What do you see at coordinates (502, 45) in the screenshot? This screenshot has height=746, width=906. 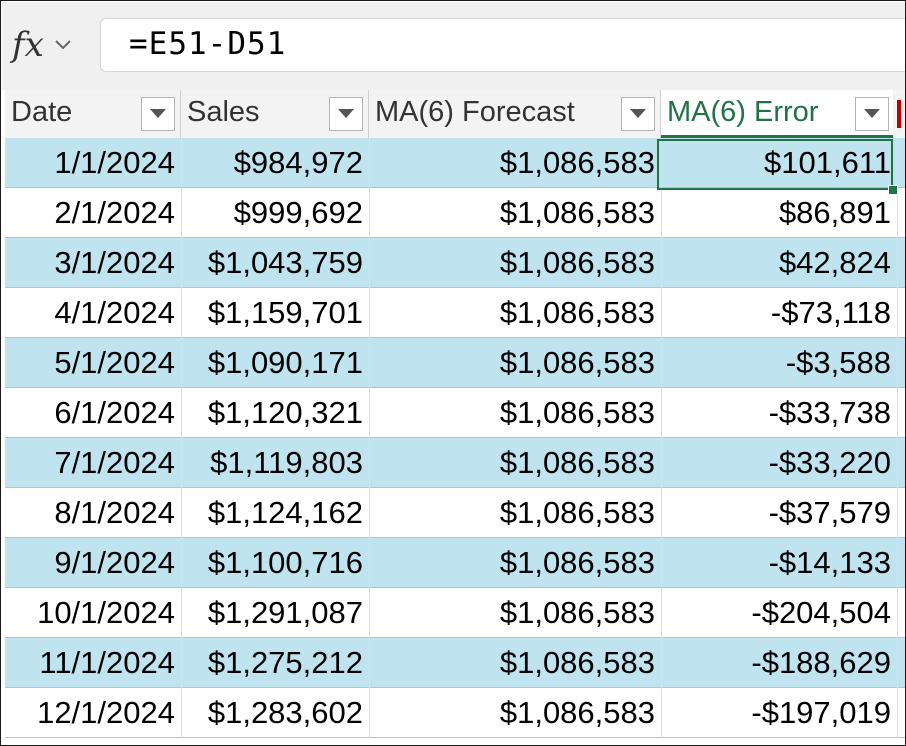 I see `formula-input: =E51-D51` at bounding box center [502, 45].